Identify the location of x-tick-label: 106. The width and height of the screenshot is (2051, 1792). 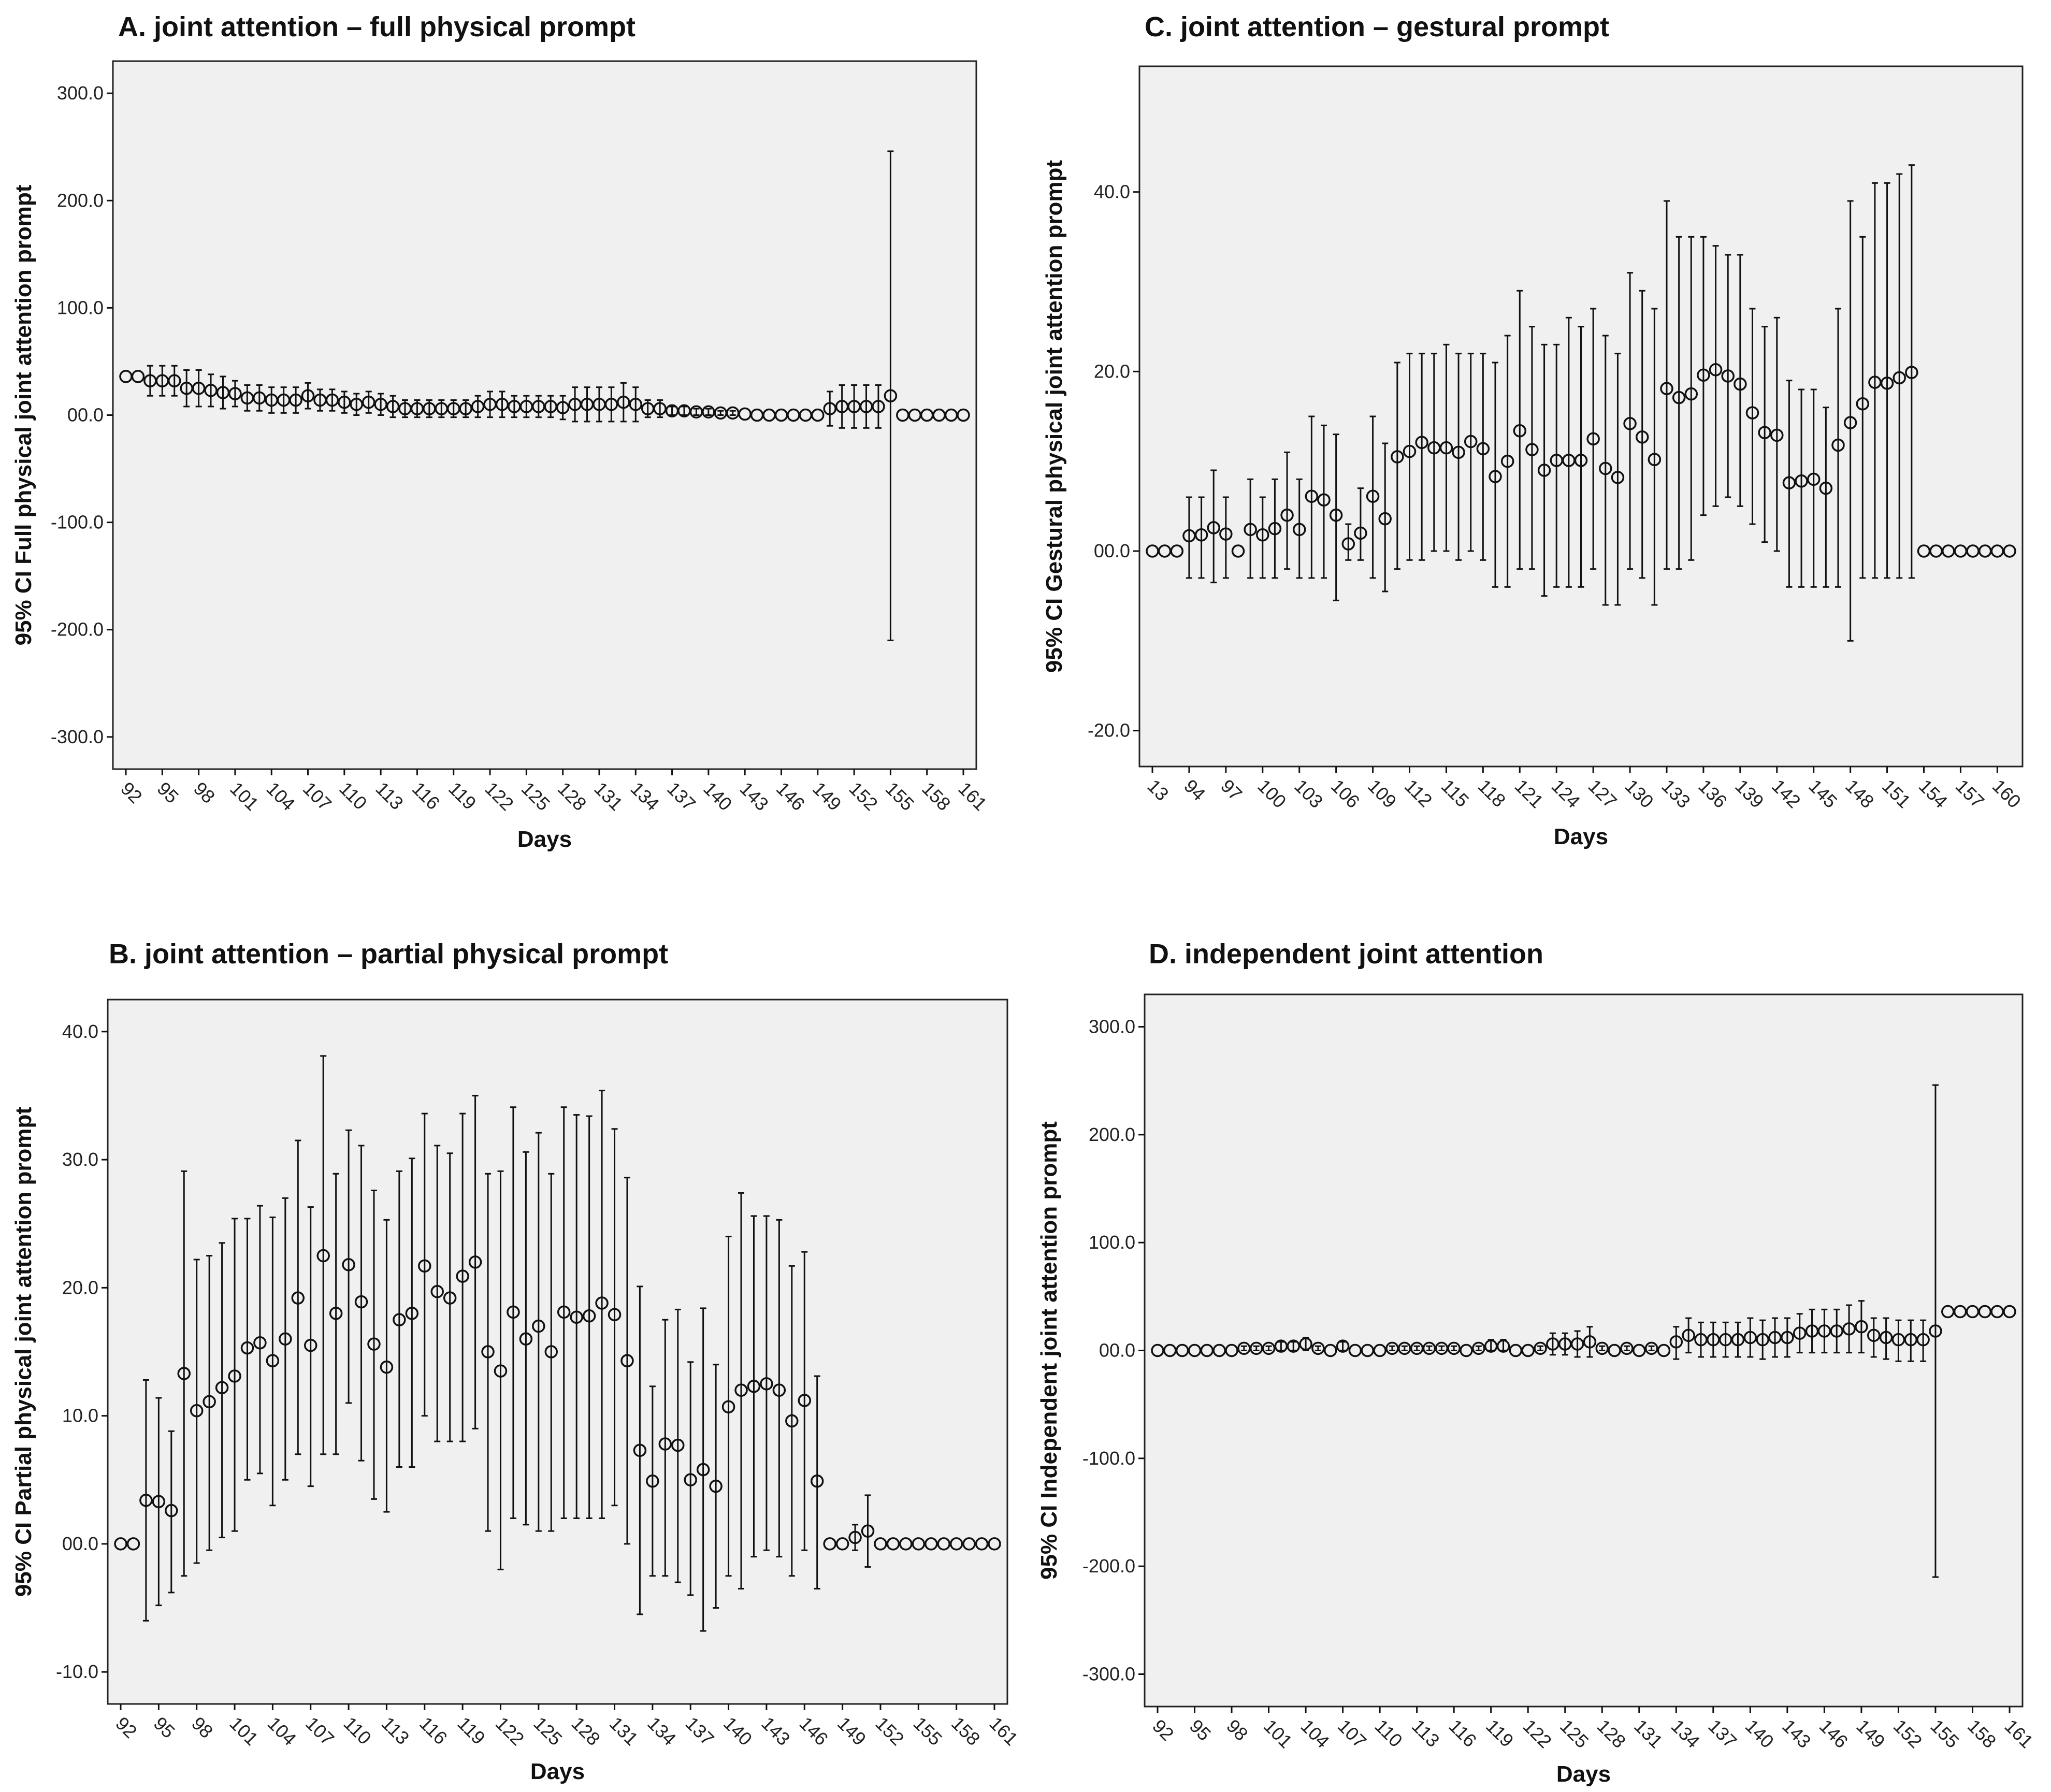
(1345, 793).